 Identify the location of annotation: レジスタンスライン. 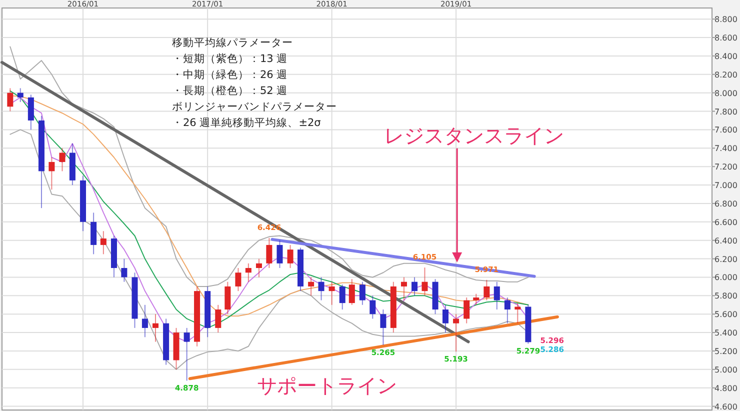
(474, 135).